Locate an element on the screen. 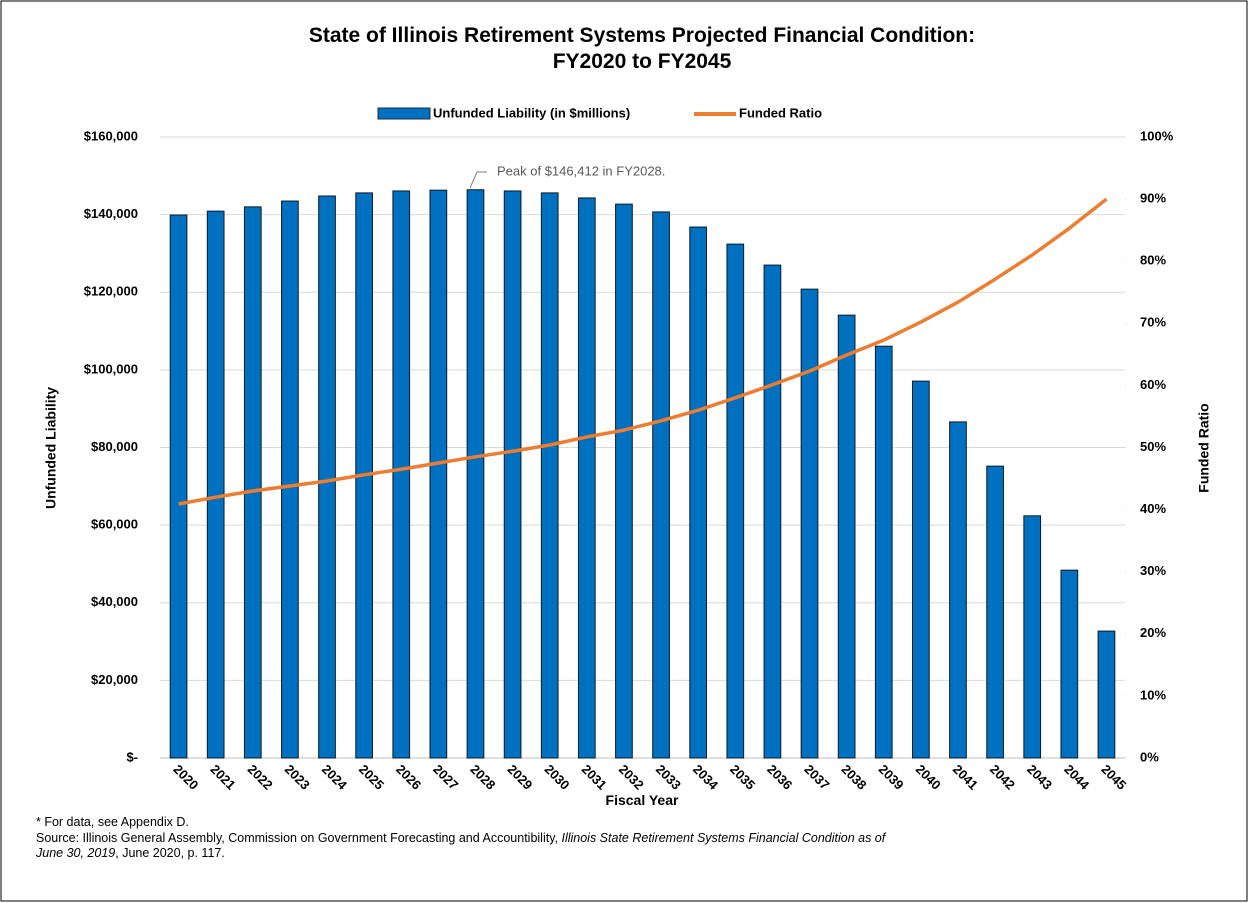 The image size is (1249, 903). y-tick-label: $20,000 is located at coordinates (114, 679).